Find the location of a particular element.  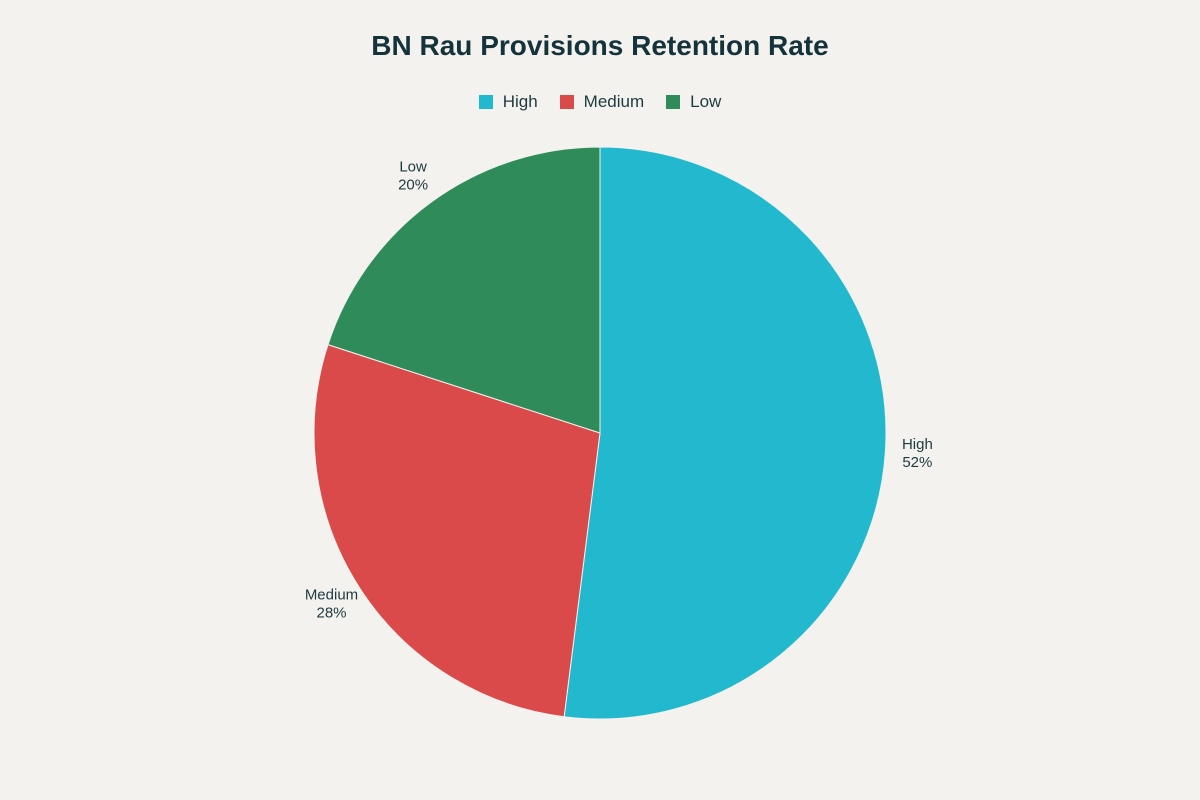

legend-item-high: High is located at coordinates (508, 102).